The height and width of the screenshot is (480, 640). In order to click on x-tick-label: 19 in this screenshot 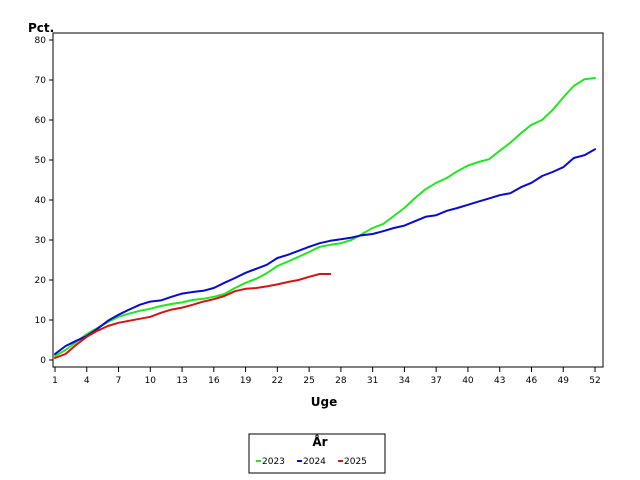, I will do `click(246, 381)`.